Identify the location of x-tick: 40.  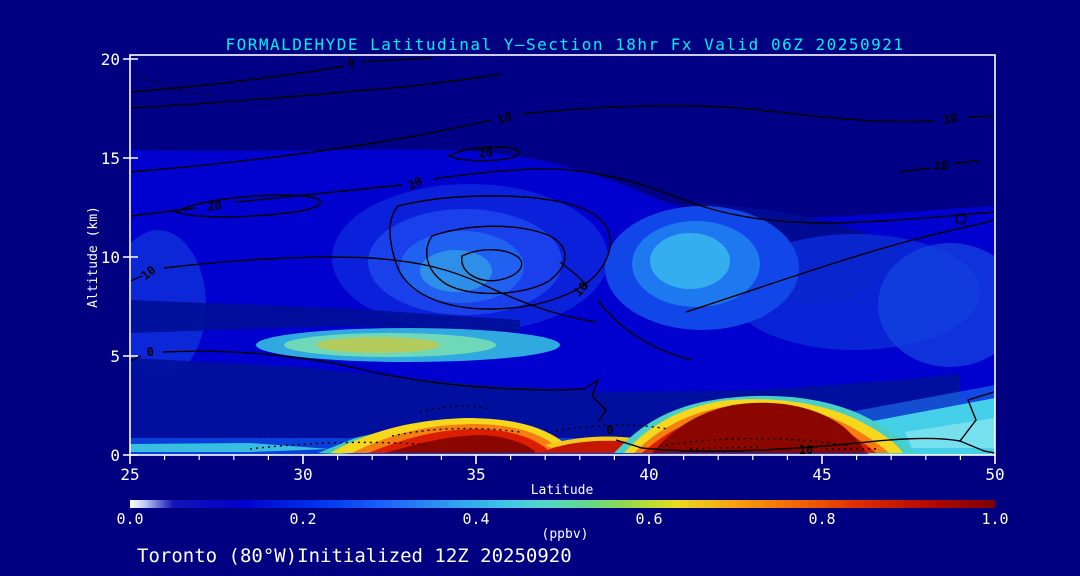
(648, 474).